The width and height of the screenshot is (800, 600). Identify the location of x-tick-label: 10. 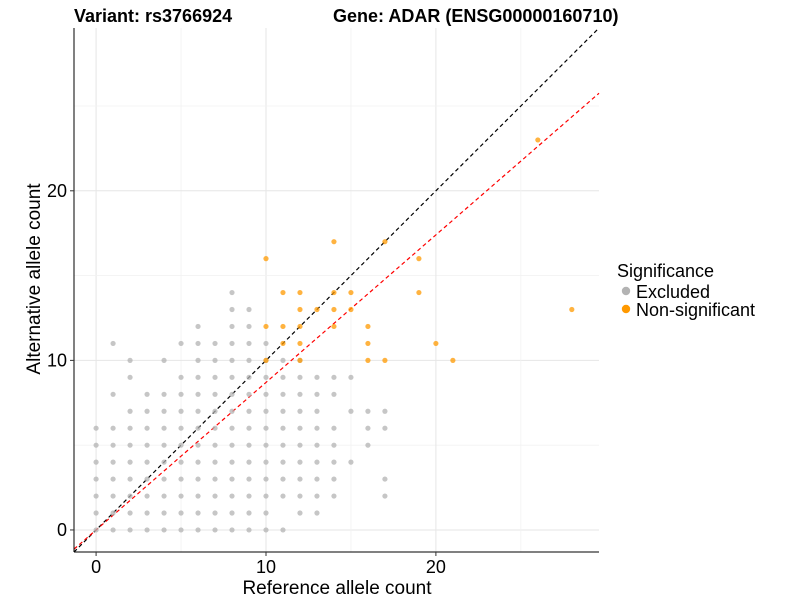
(266, 567).